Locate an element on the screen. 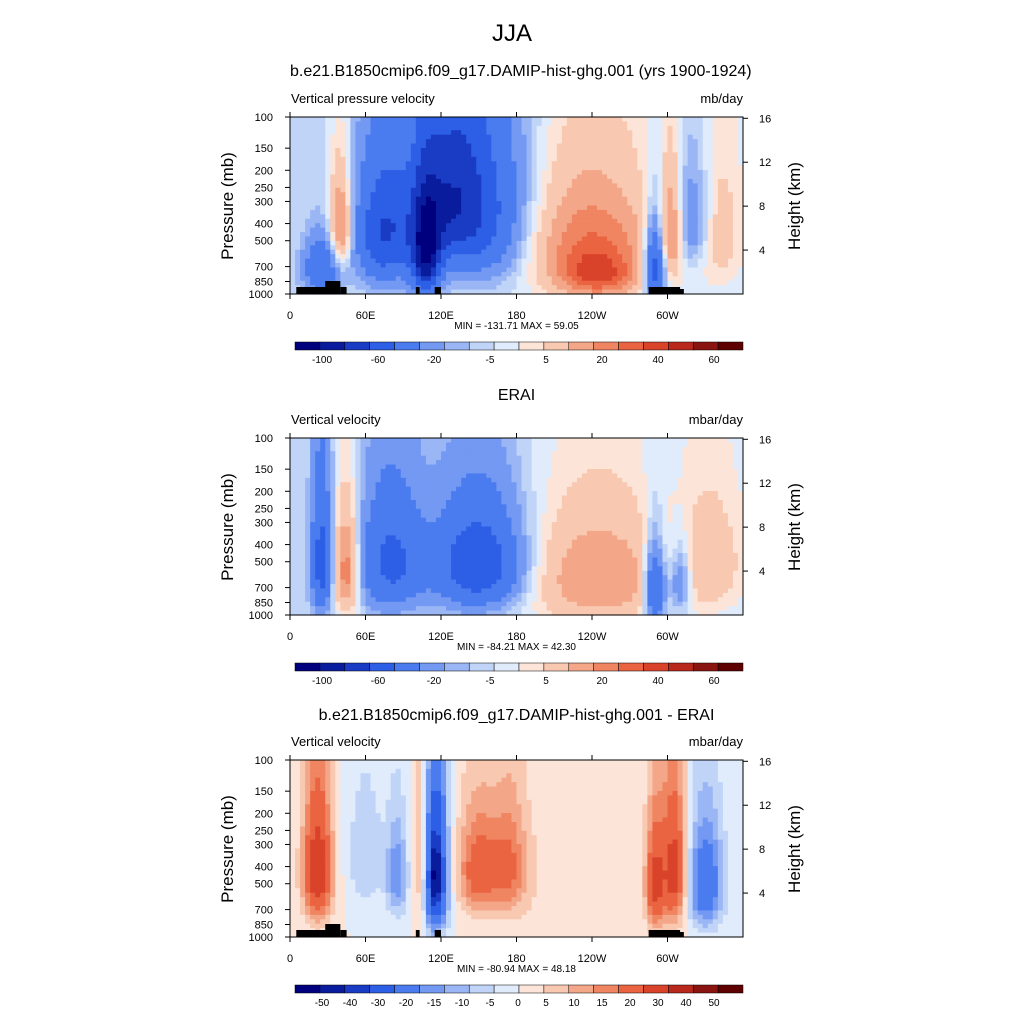  panel-2-title: ERAI is located at coordinates (516, 395).